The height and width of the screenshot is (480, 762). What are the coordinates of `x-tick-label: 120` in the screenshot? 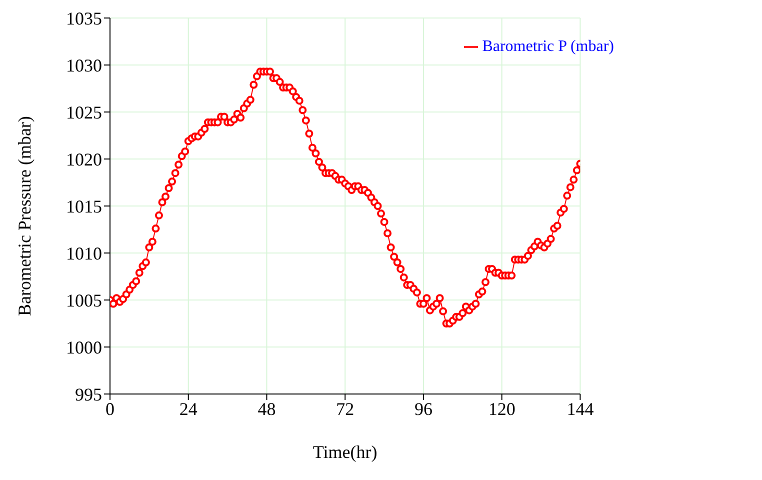 It's located at (502, 408).